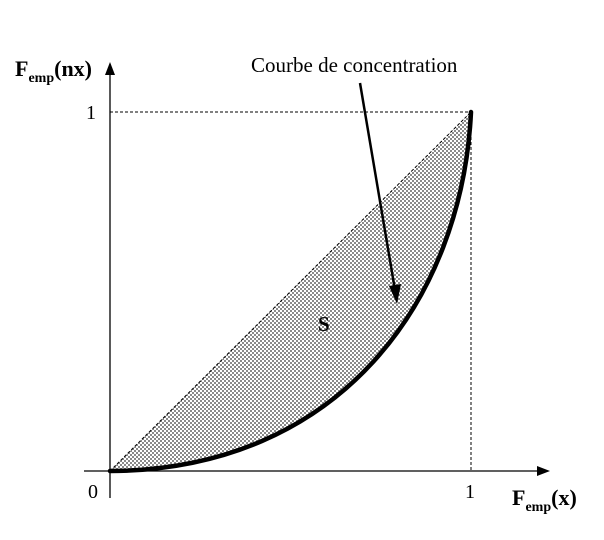 Image resolution: width=604 pixels, height=540 pixels. I want to click on x-axis-title: Femp(x), so click(544, 500).